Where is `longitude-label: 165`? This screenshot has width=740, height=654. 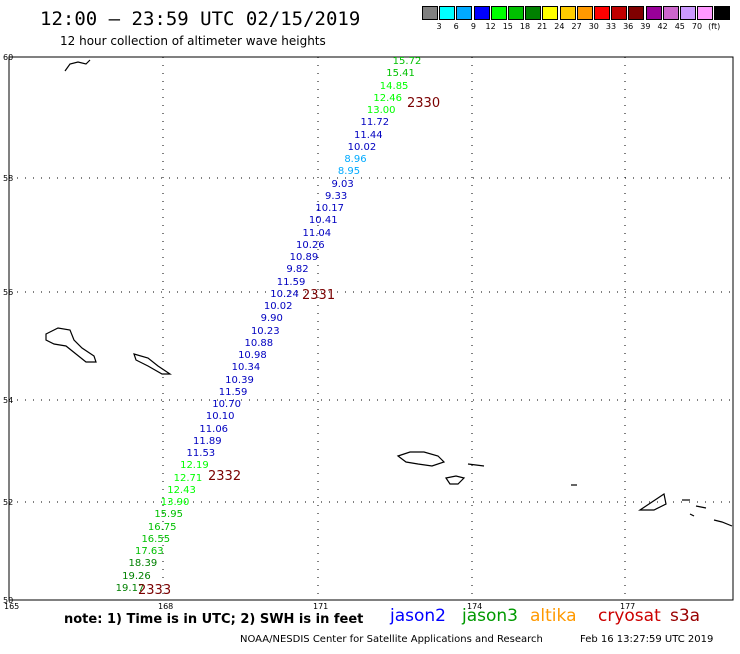 longitude-label: 165 is located at coordinates (12, 606).